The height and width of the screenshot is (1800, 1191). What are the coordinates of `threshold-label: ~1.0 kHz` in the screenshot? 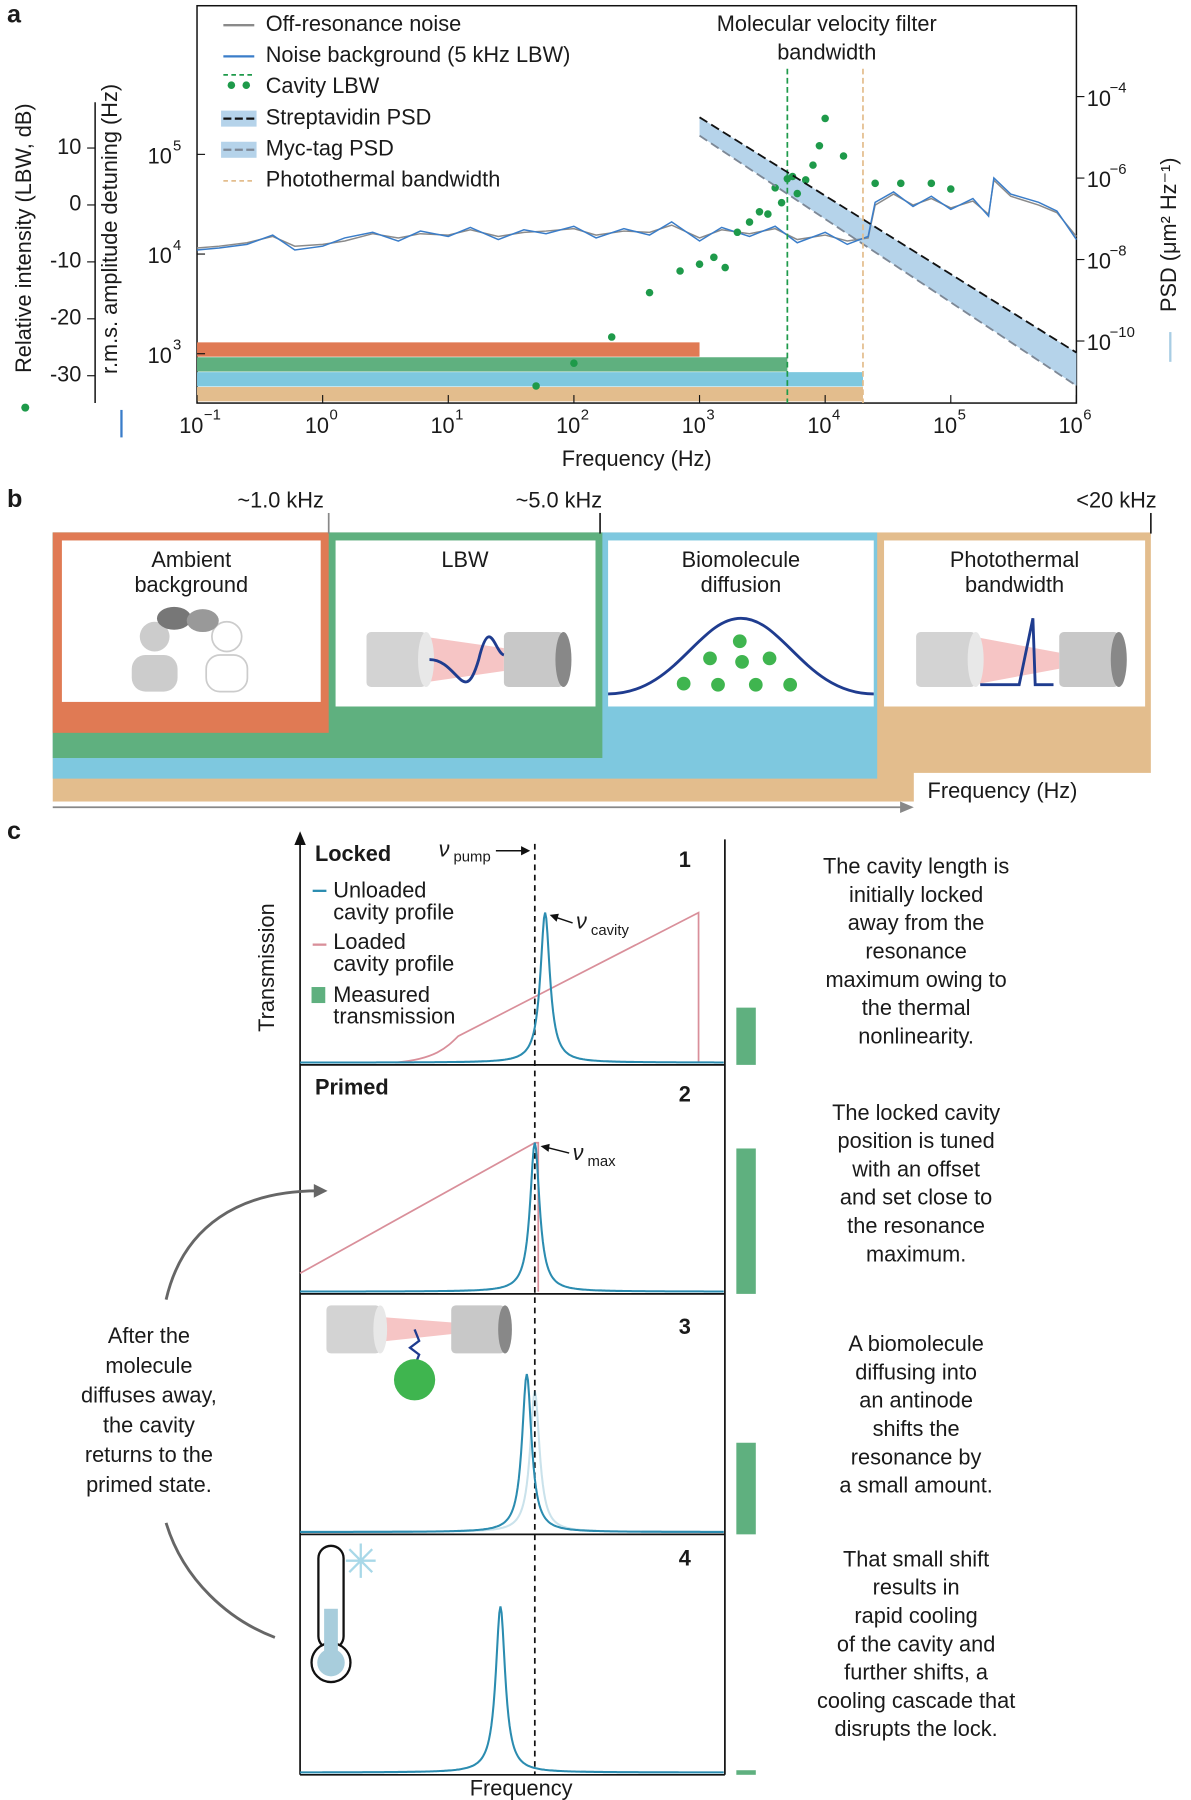 It's located at (280, 499).